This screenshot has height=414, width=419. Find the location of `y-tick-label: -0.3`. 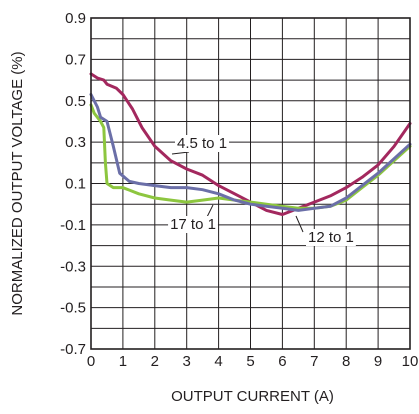

y-tick-label: -0.3 is located at coordinates (73, 266).